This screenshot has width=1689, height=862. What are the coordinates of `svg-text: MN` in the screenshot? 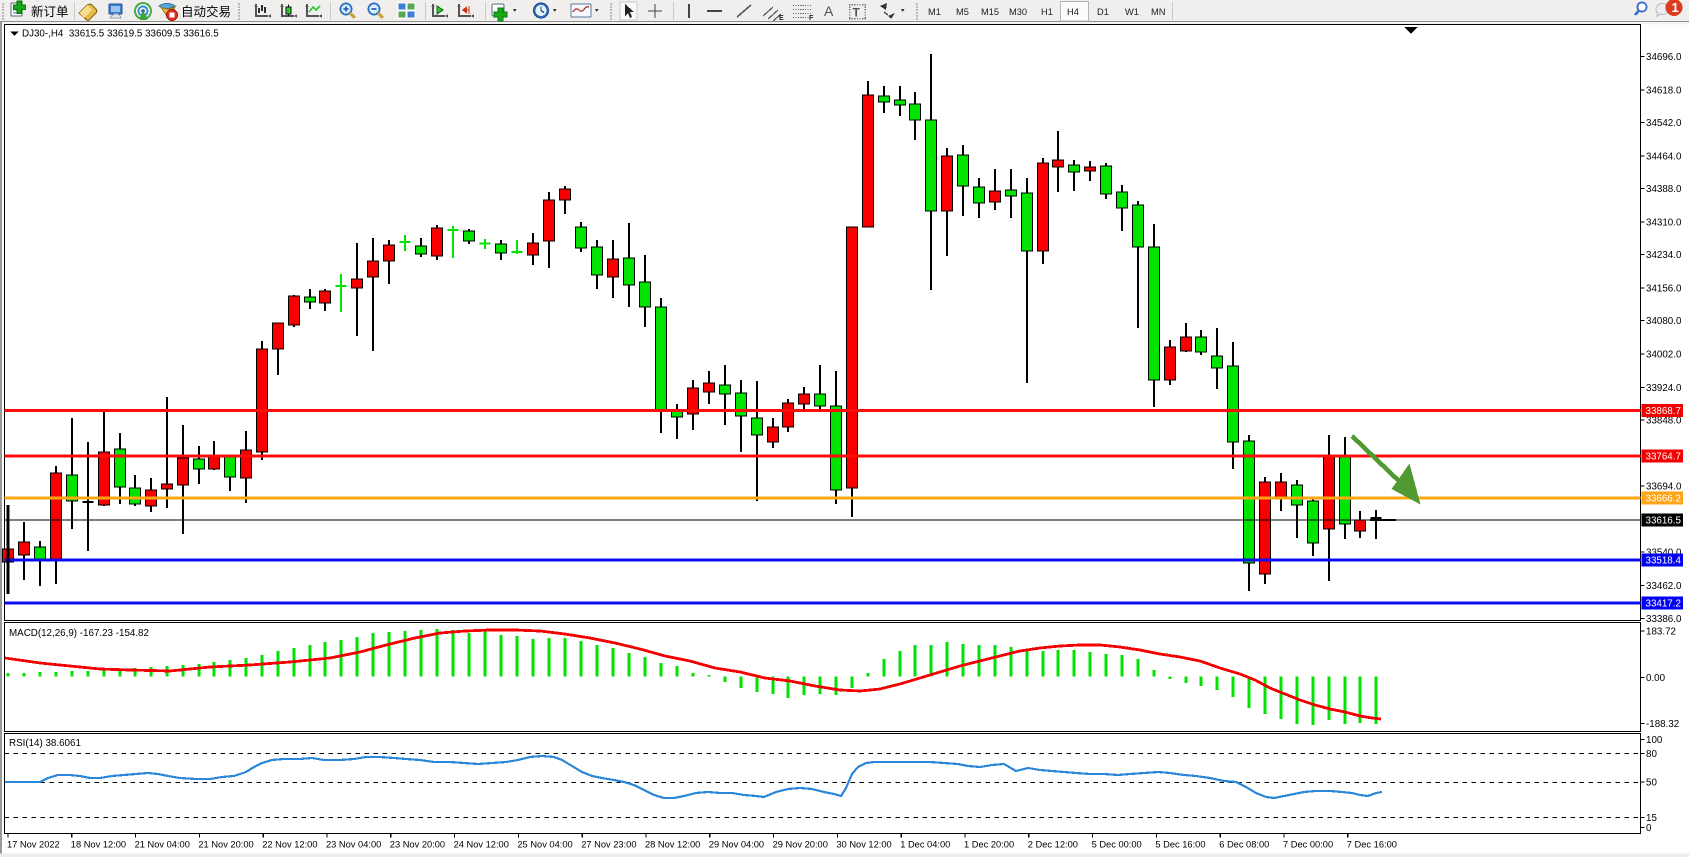 It's located at (1158, 12).